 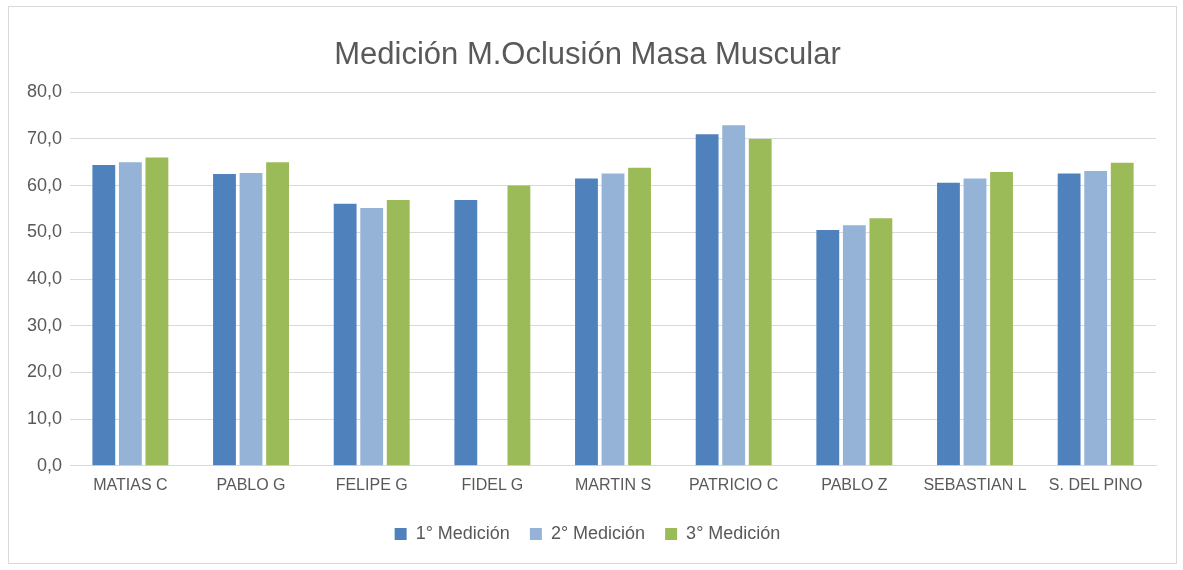 What do you see at coordinates (44, 184) in the screenshot?
I see `y-tick-label: 60,0` at bounding box center [44, 184].